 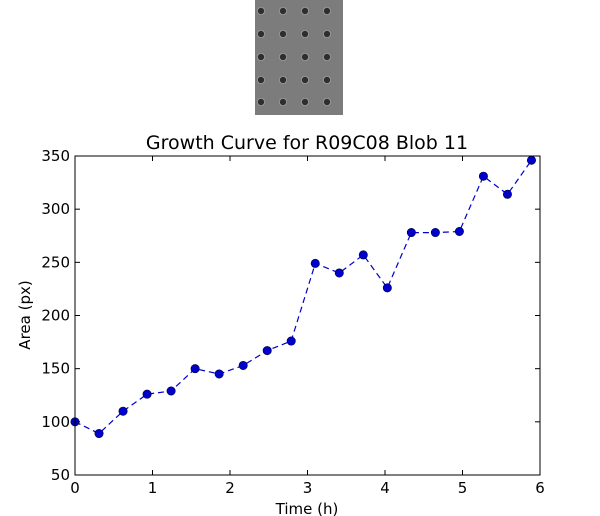 What do you see at coordinates (55, 316) in the screenshot?
I see `y-tick-label: 200` at bounding box center [55, 316].